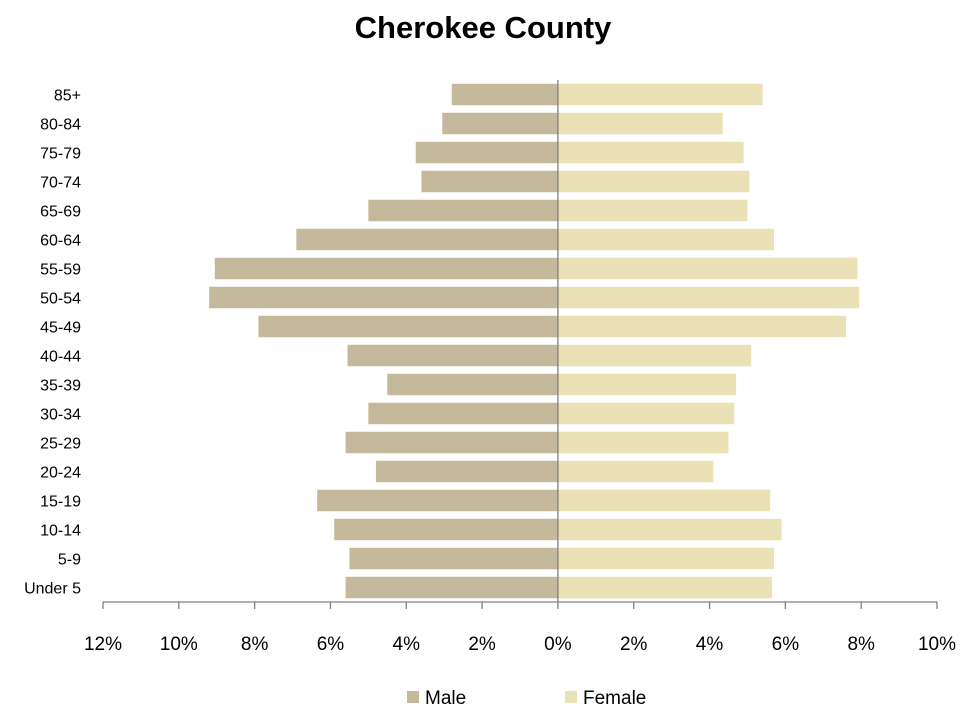  I want to click on x-tick-label: 12%, so click(103, 644).